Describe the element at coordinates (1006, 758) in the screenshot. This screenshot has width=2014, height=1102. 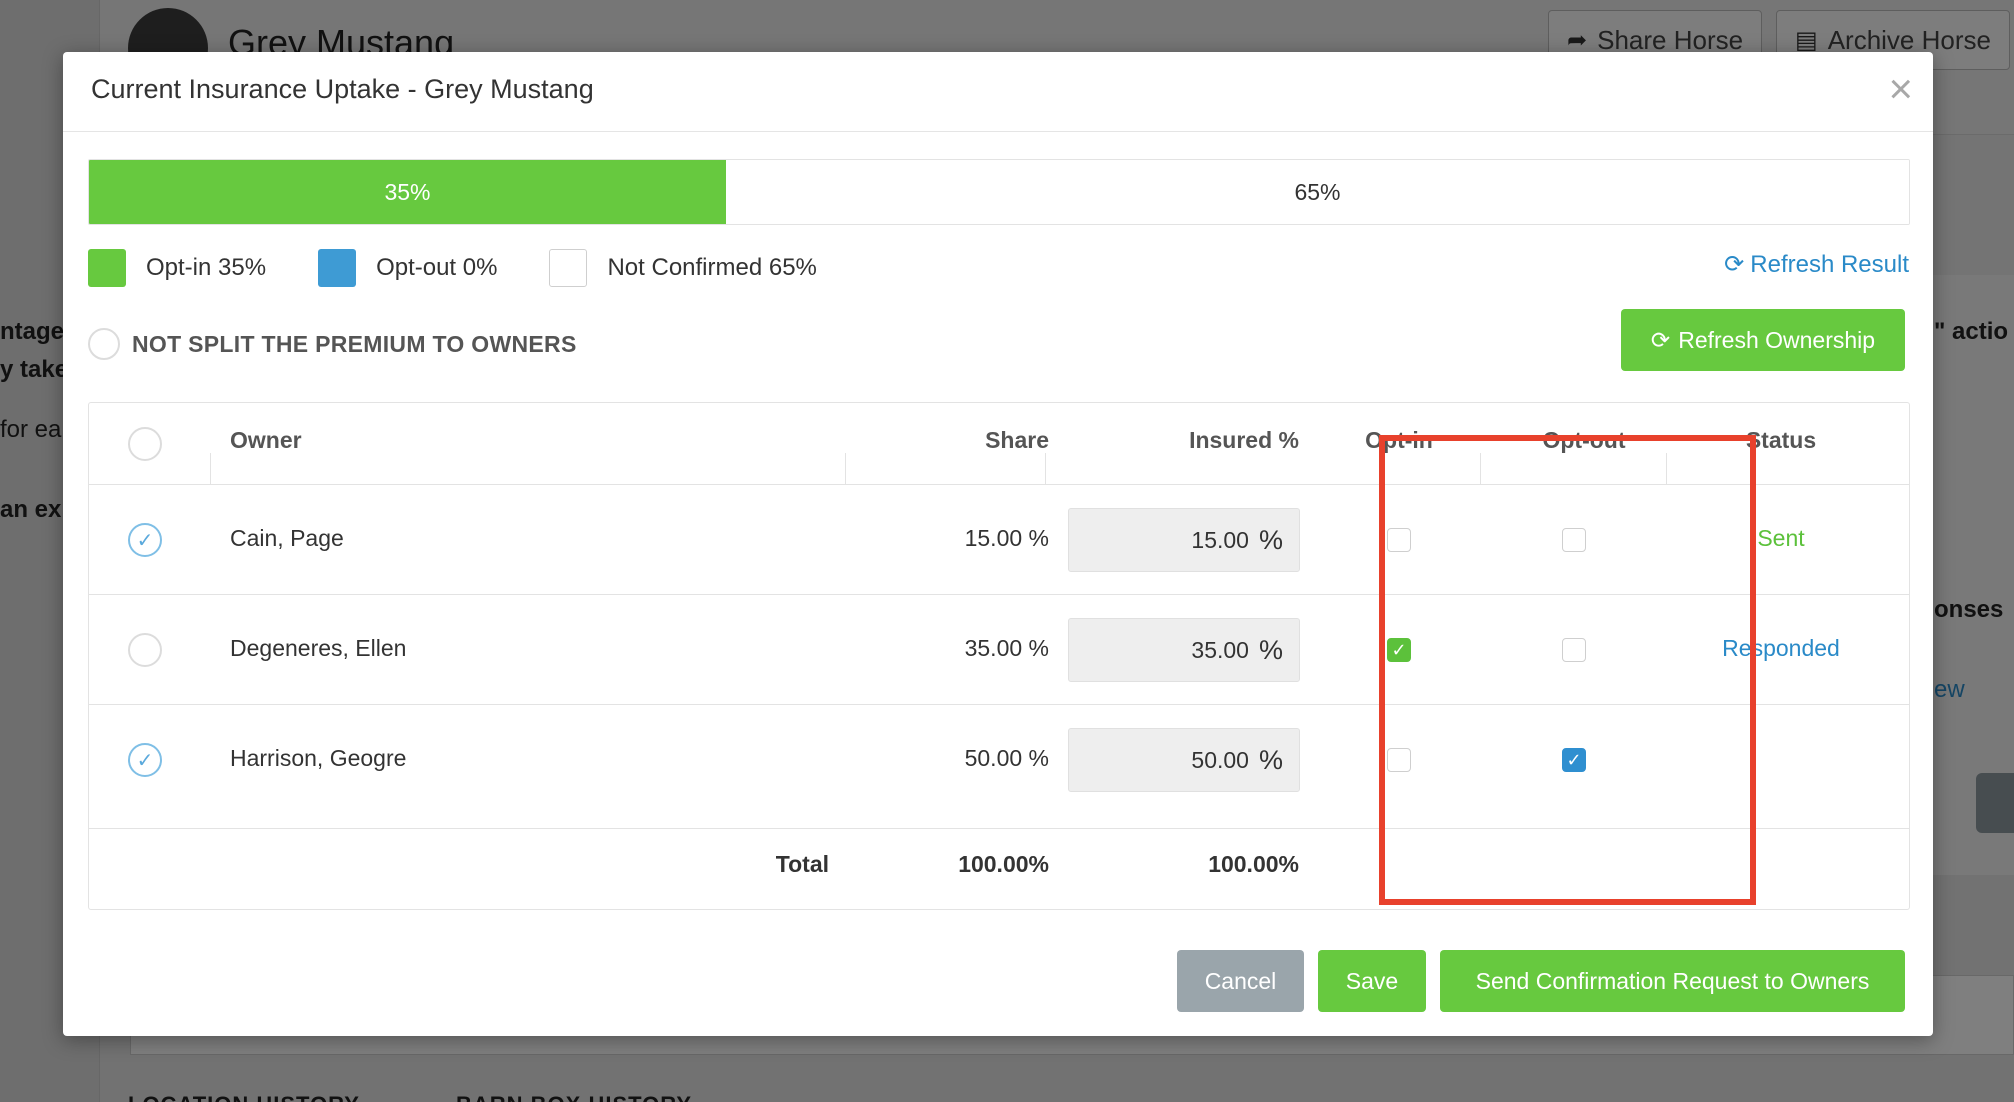
I see `owner-share: 50.00 %` at that location.